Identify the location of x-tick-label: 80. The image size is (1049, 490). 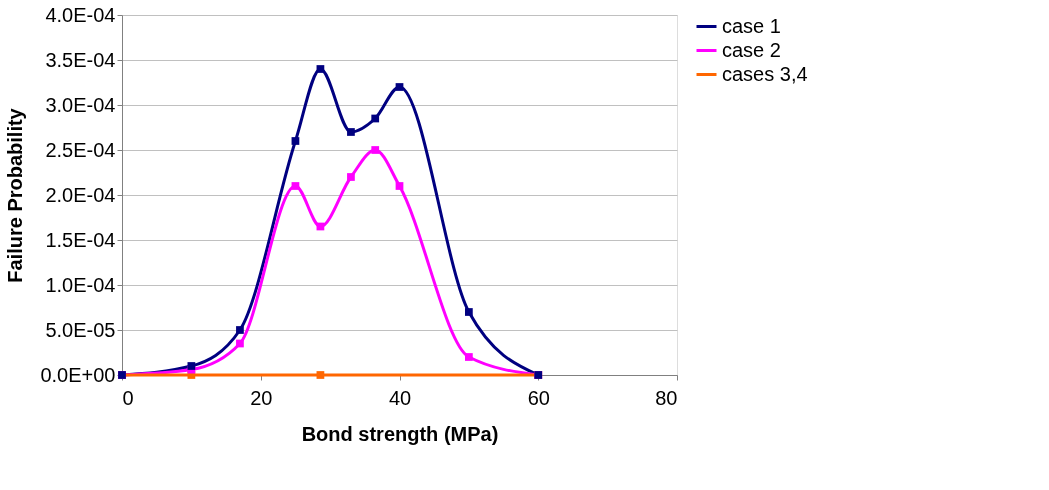
(666, 397).